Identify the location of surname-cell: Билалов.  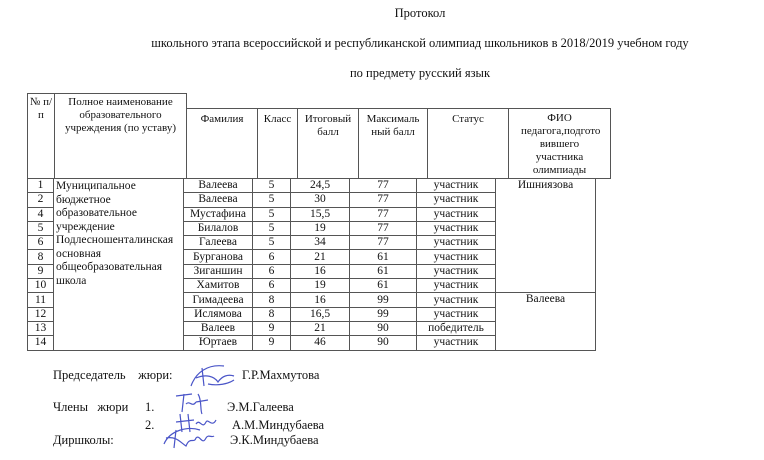
(218, 228).